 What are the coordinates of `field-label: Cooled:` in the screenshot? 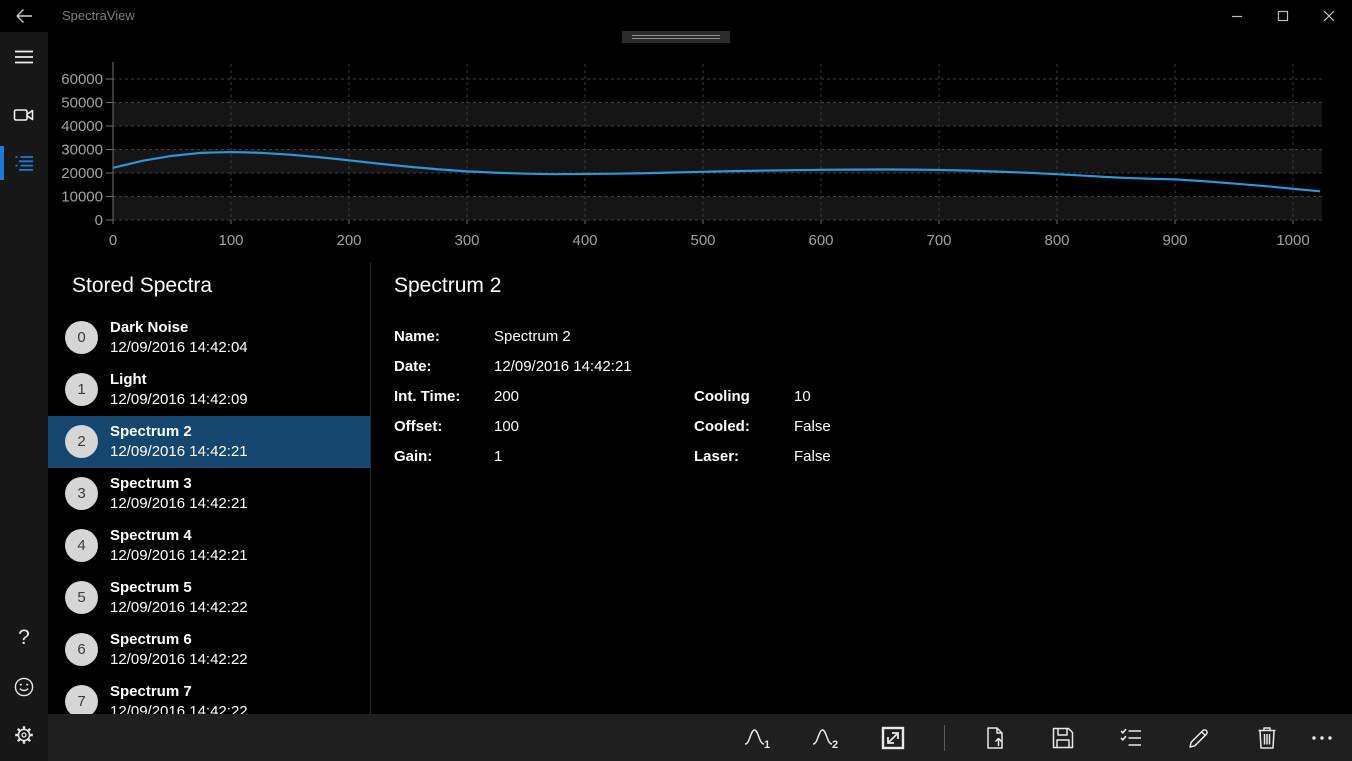 It's located at (722, 426).